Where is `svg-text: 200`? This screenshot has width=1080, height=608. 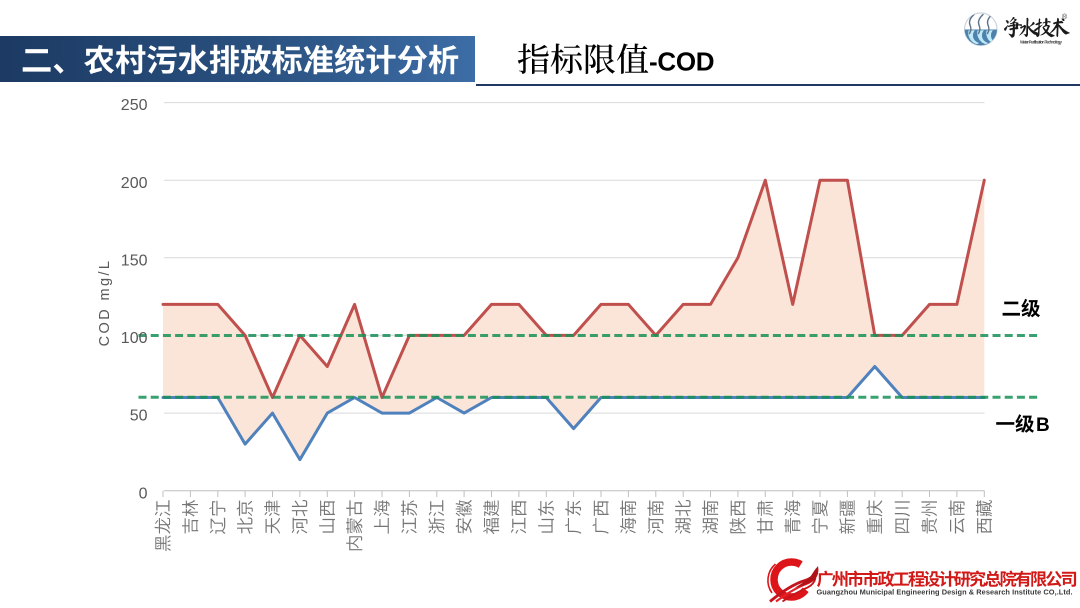
svg-text: 200 is located at coordinates (134, 183).